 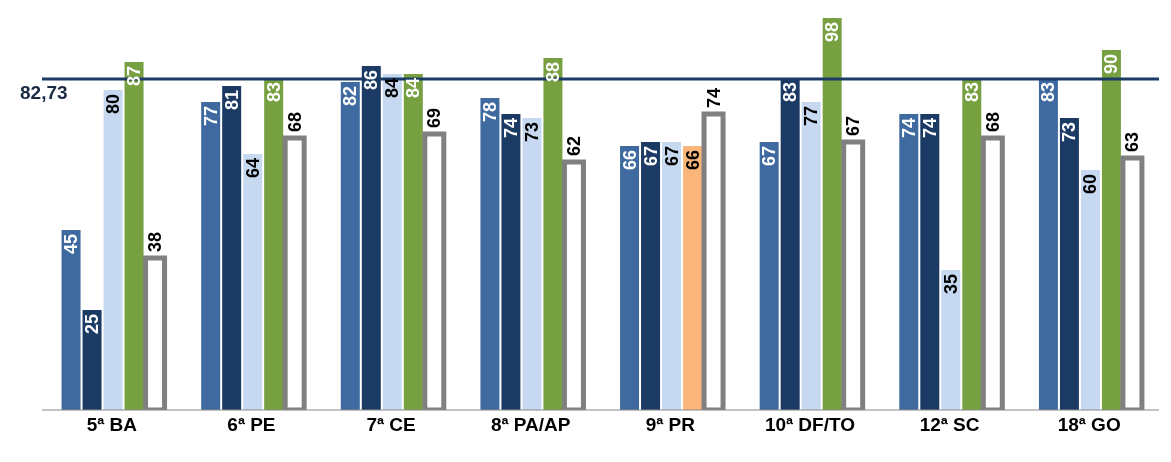 What do you see at coordinates (251, 425) in the screenshot?
I see `x-tick-label: 6ª PE` at bounding box center [251, 425].